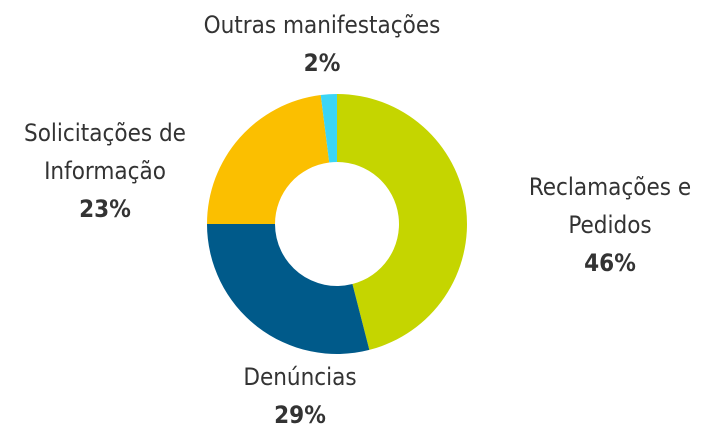  What do you see at coordinates (105, 209) in the screenshot?
I see `value-label: 23%` at bounding box center [105, 209].